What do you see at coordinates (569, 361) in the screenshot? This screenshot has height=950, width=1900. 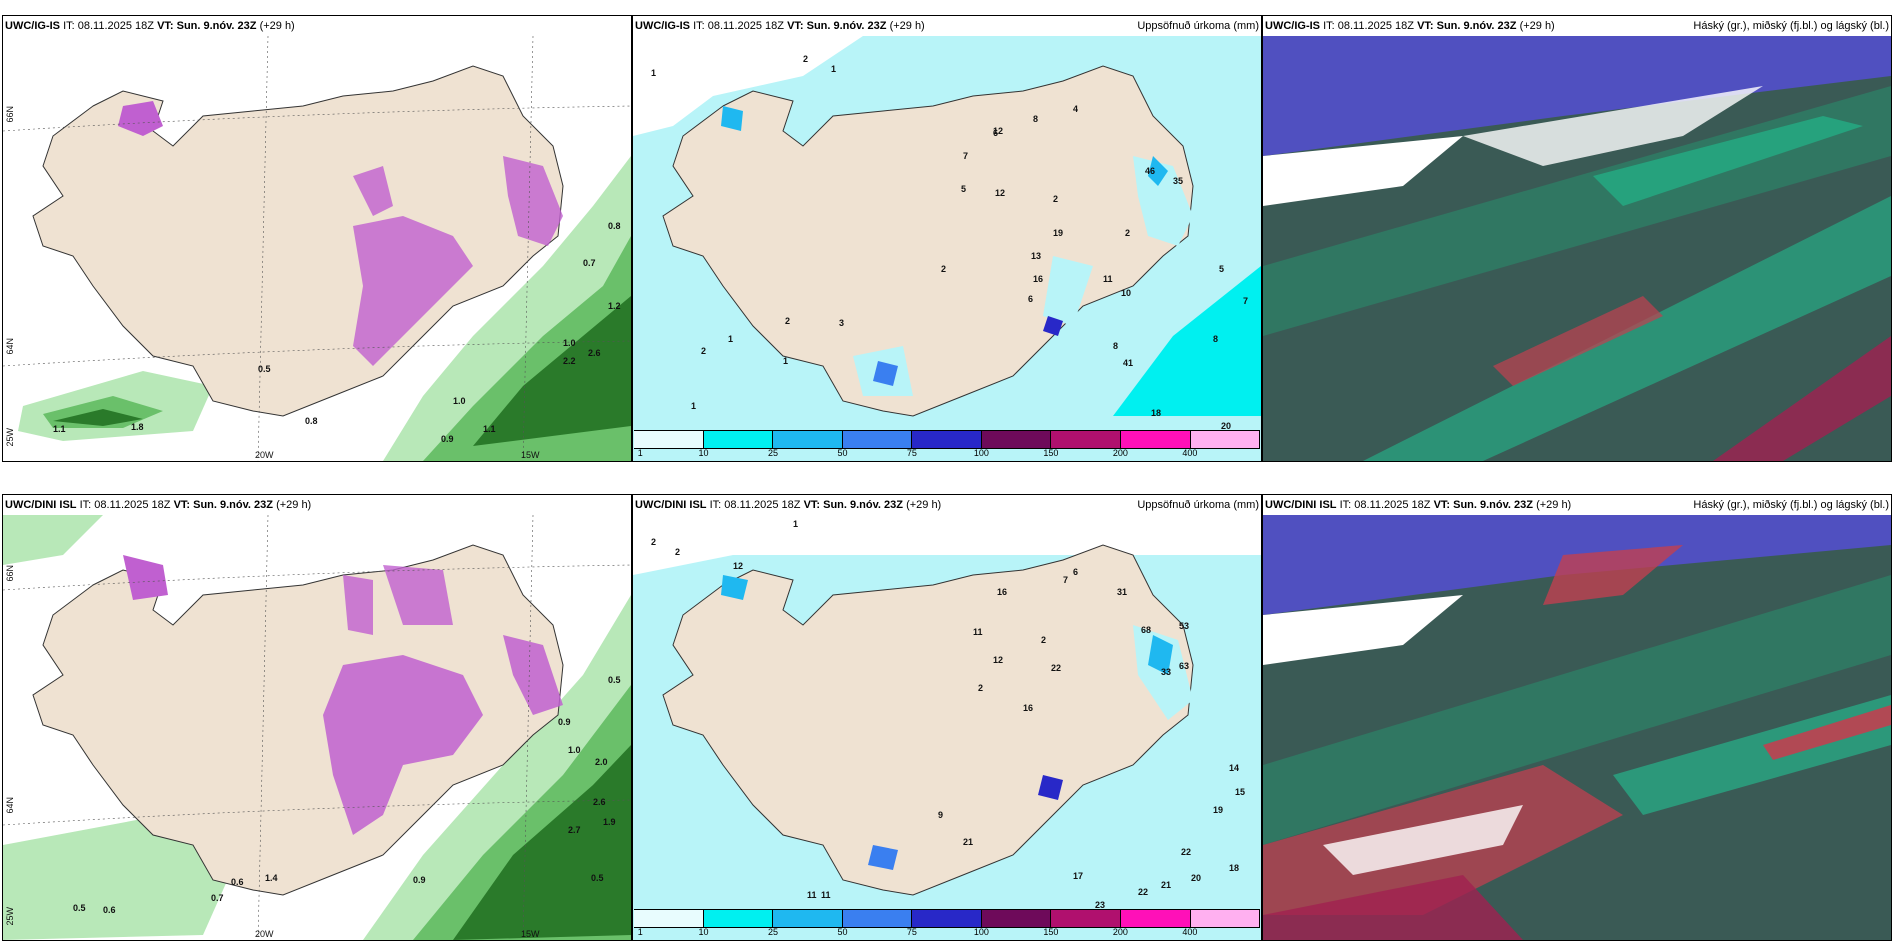 I see `value-label: 2.2` at bounding box center [569, 361].